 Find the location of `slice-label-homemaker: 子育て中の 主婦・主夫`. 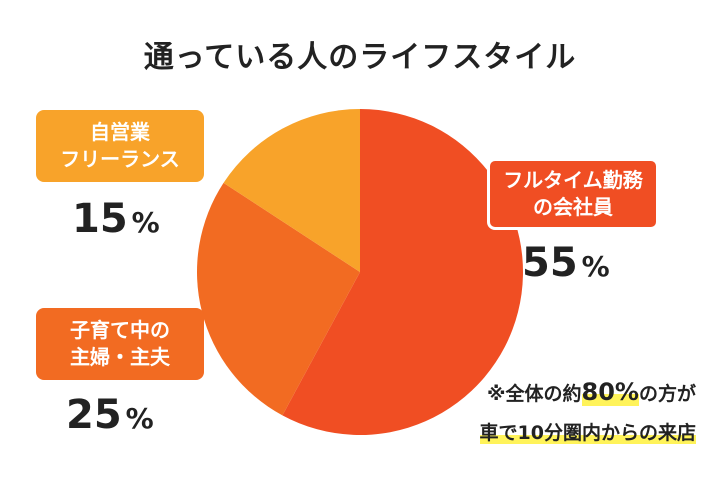

slice-label-homemaker: 子育て中の 主婦・主夫 is located at coordinates (120, 344).